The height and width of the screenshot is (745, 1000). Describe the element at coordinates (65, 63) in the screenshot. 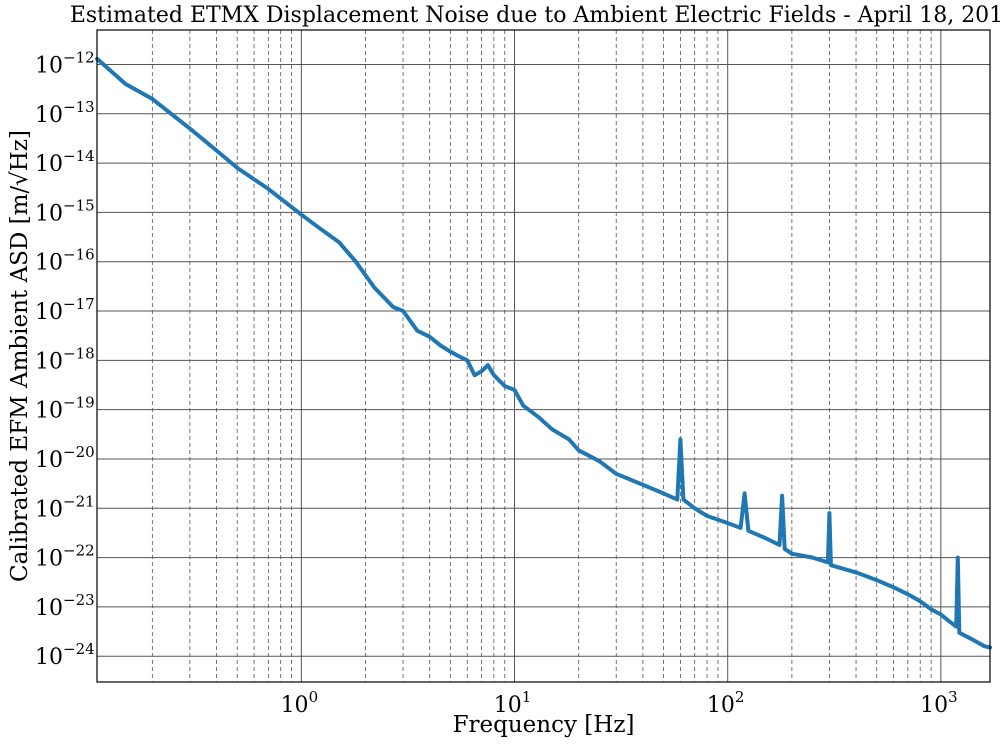

I see `y-tick-label: 10−12` at that location.